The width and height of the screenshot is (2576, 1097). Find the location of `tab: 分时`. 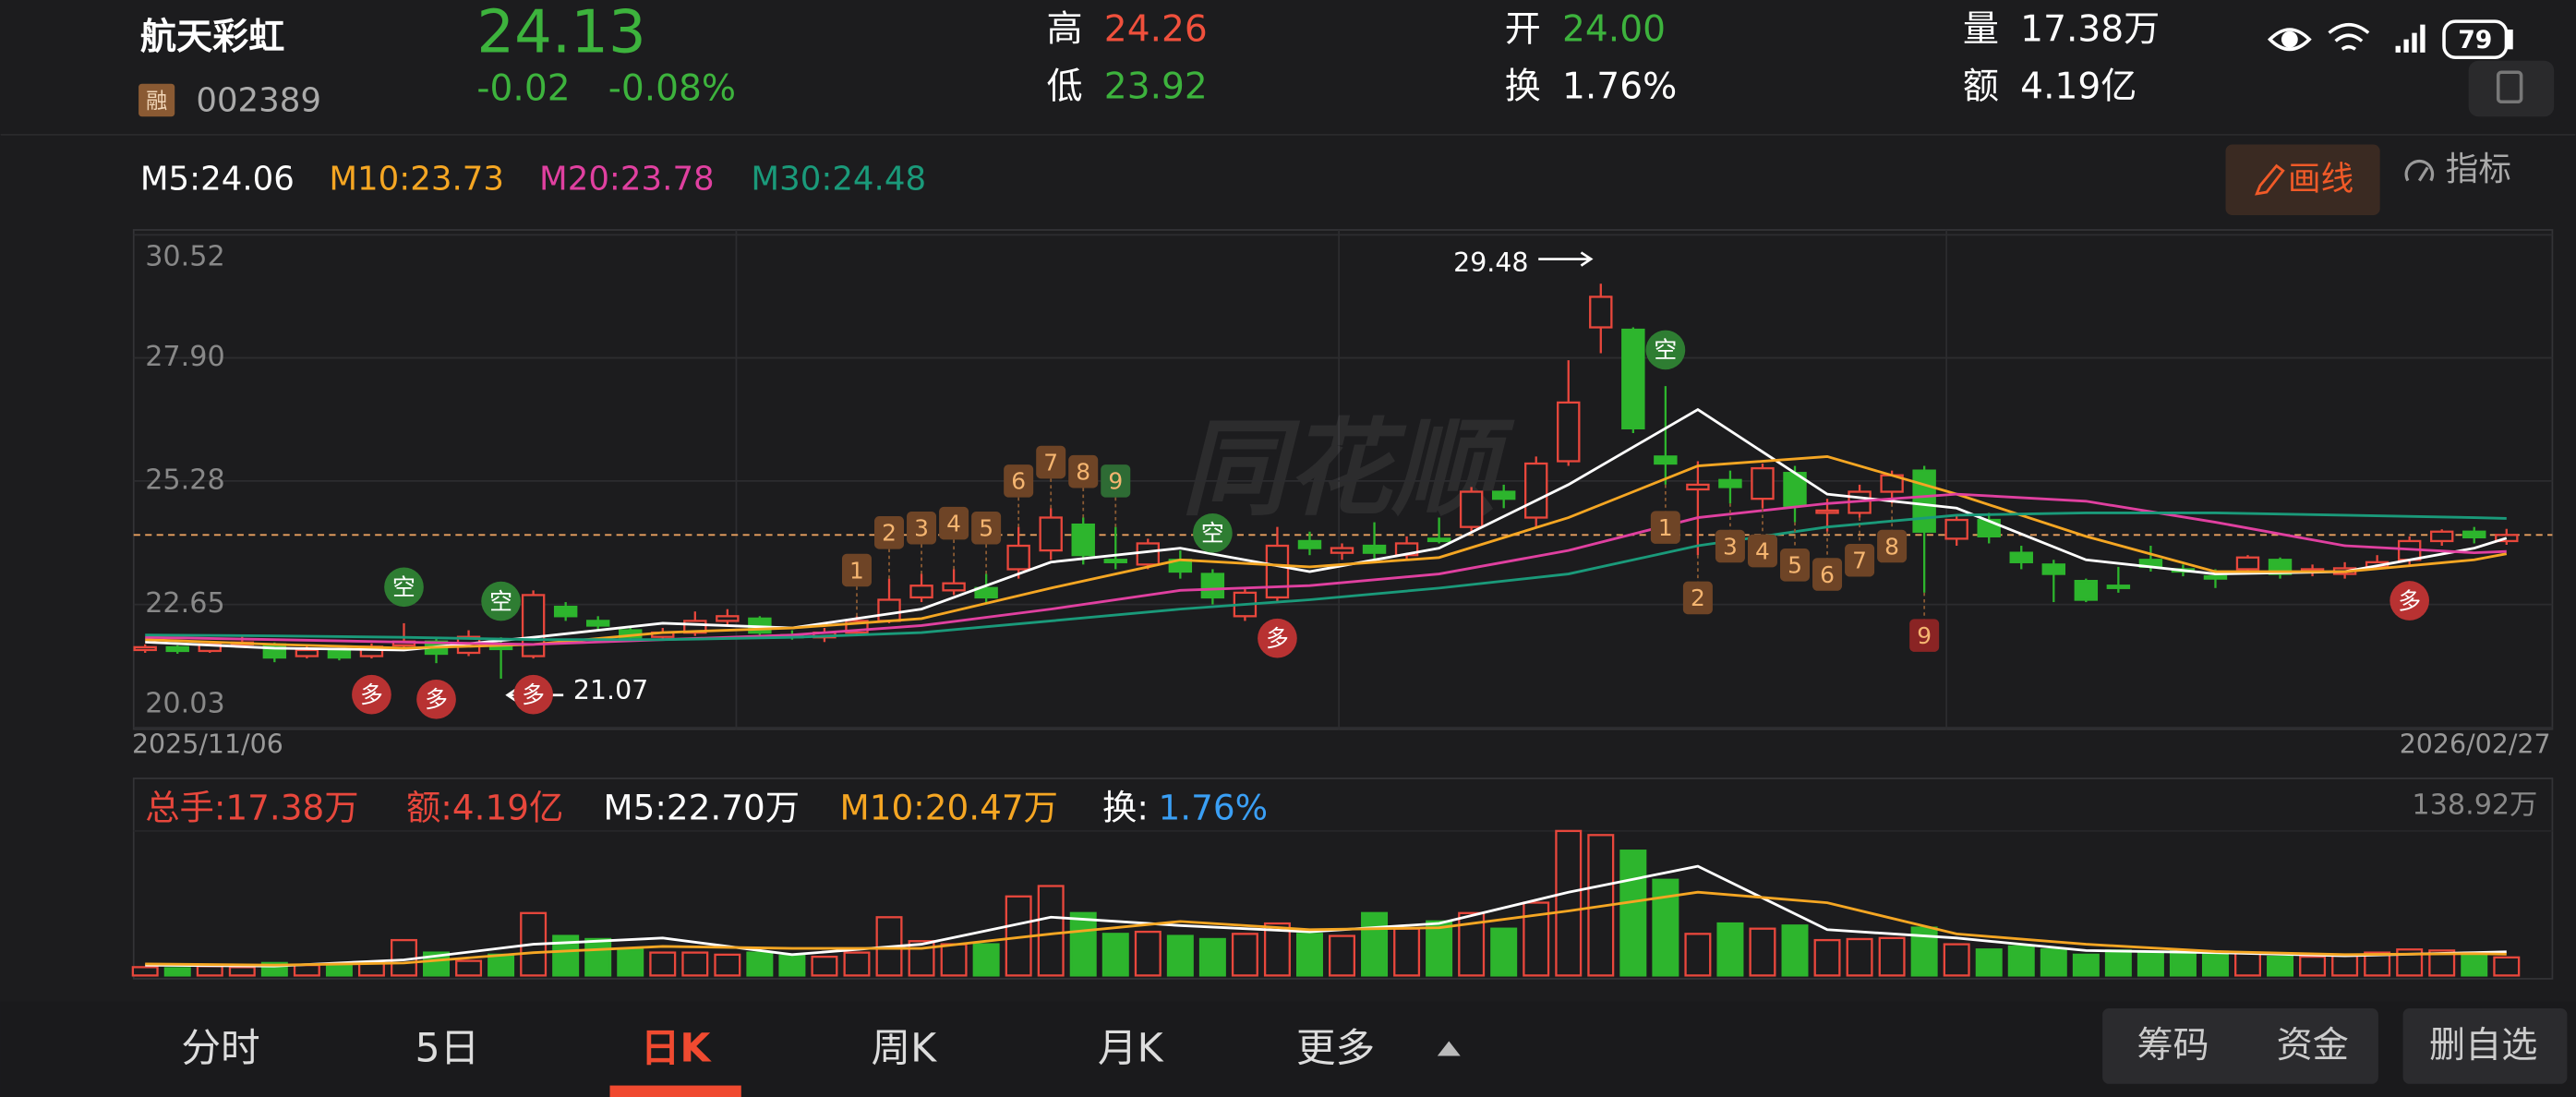

tab: 分时 is located at coordinates (220, 1049).